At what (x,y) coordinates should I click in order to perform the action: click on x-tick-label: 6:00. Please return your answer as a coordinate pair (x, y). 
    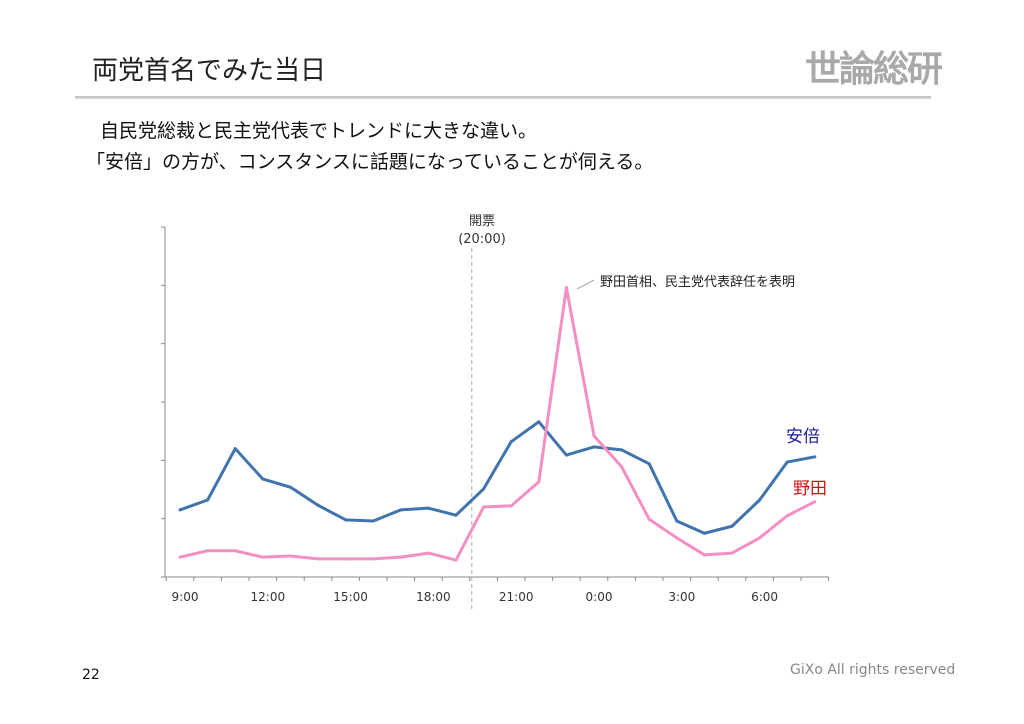
    Looking at the image, I should click on (764, 597).